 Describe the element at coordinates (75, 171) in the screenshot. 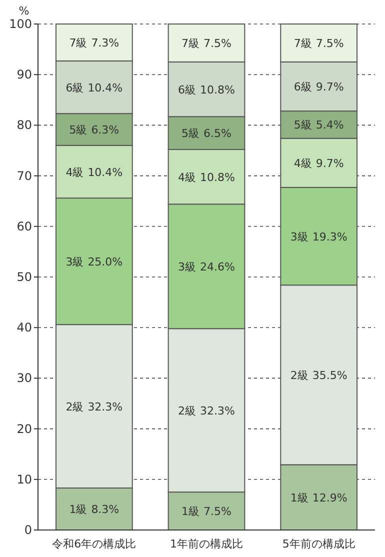

I see `series-label: 4級` at that location.